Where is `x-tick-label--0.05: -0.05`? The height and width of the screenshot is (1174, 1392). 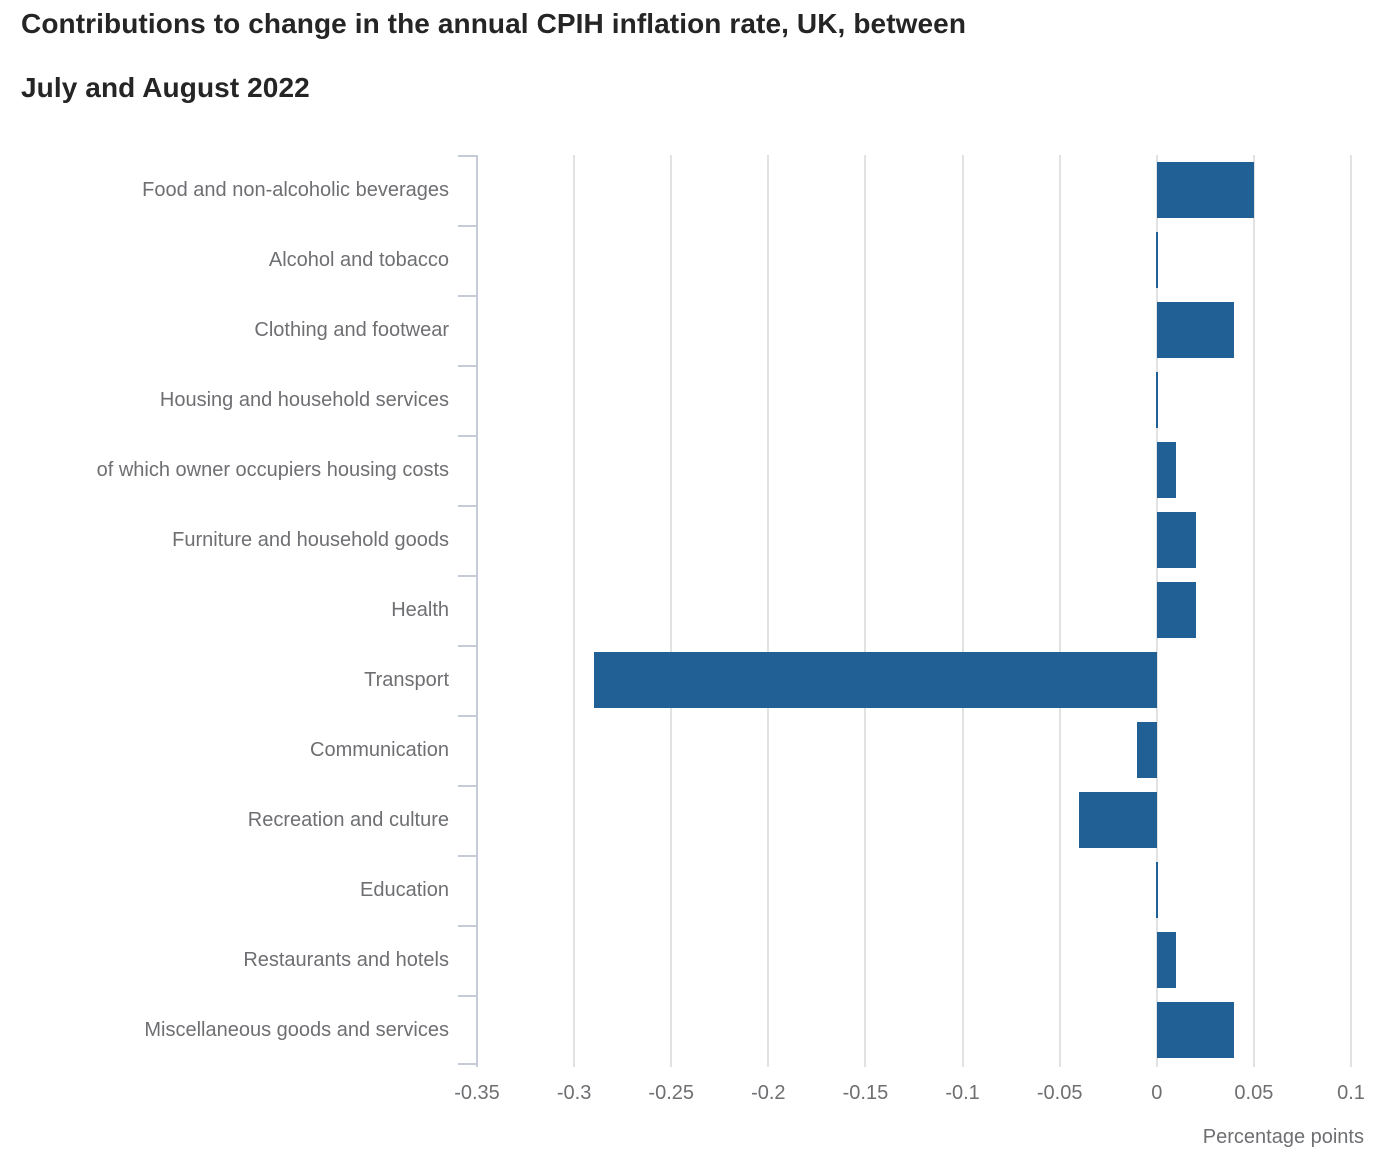 x-tick-label--0.05: -0.05 is located at coordinates (1059, 1093).